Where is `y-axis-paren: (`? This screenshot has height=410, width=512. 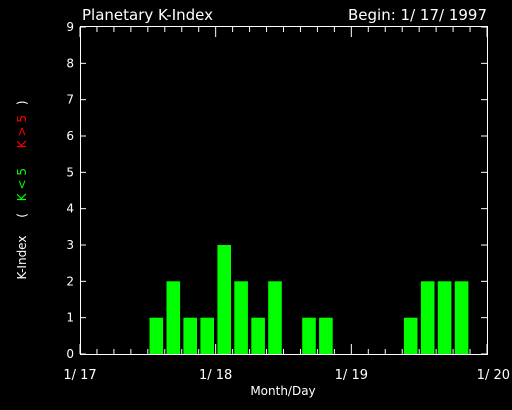
y-axis-paren: ( is located at coordinates (22, 215).